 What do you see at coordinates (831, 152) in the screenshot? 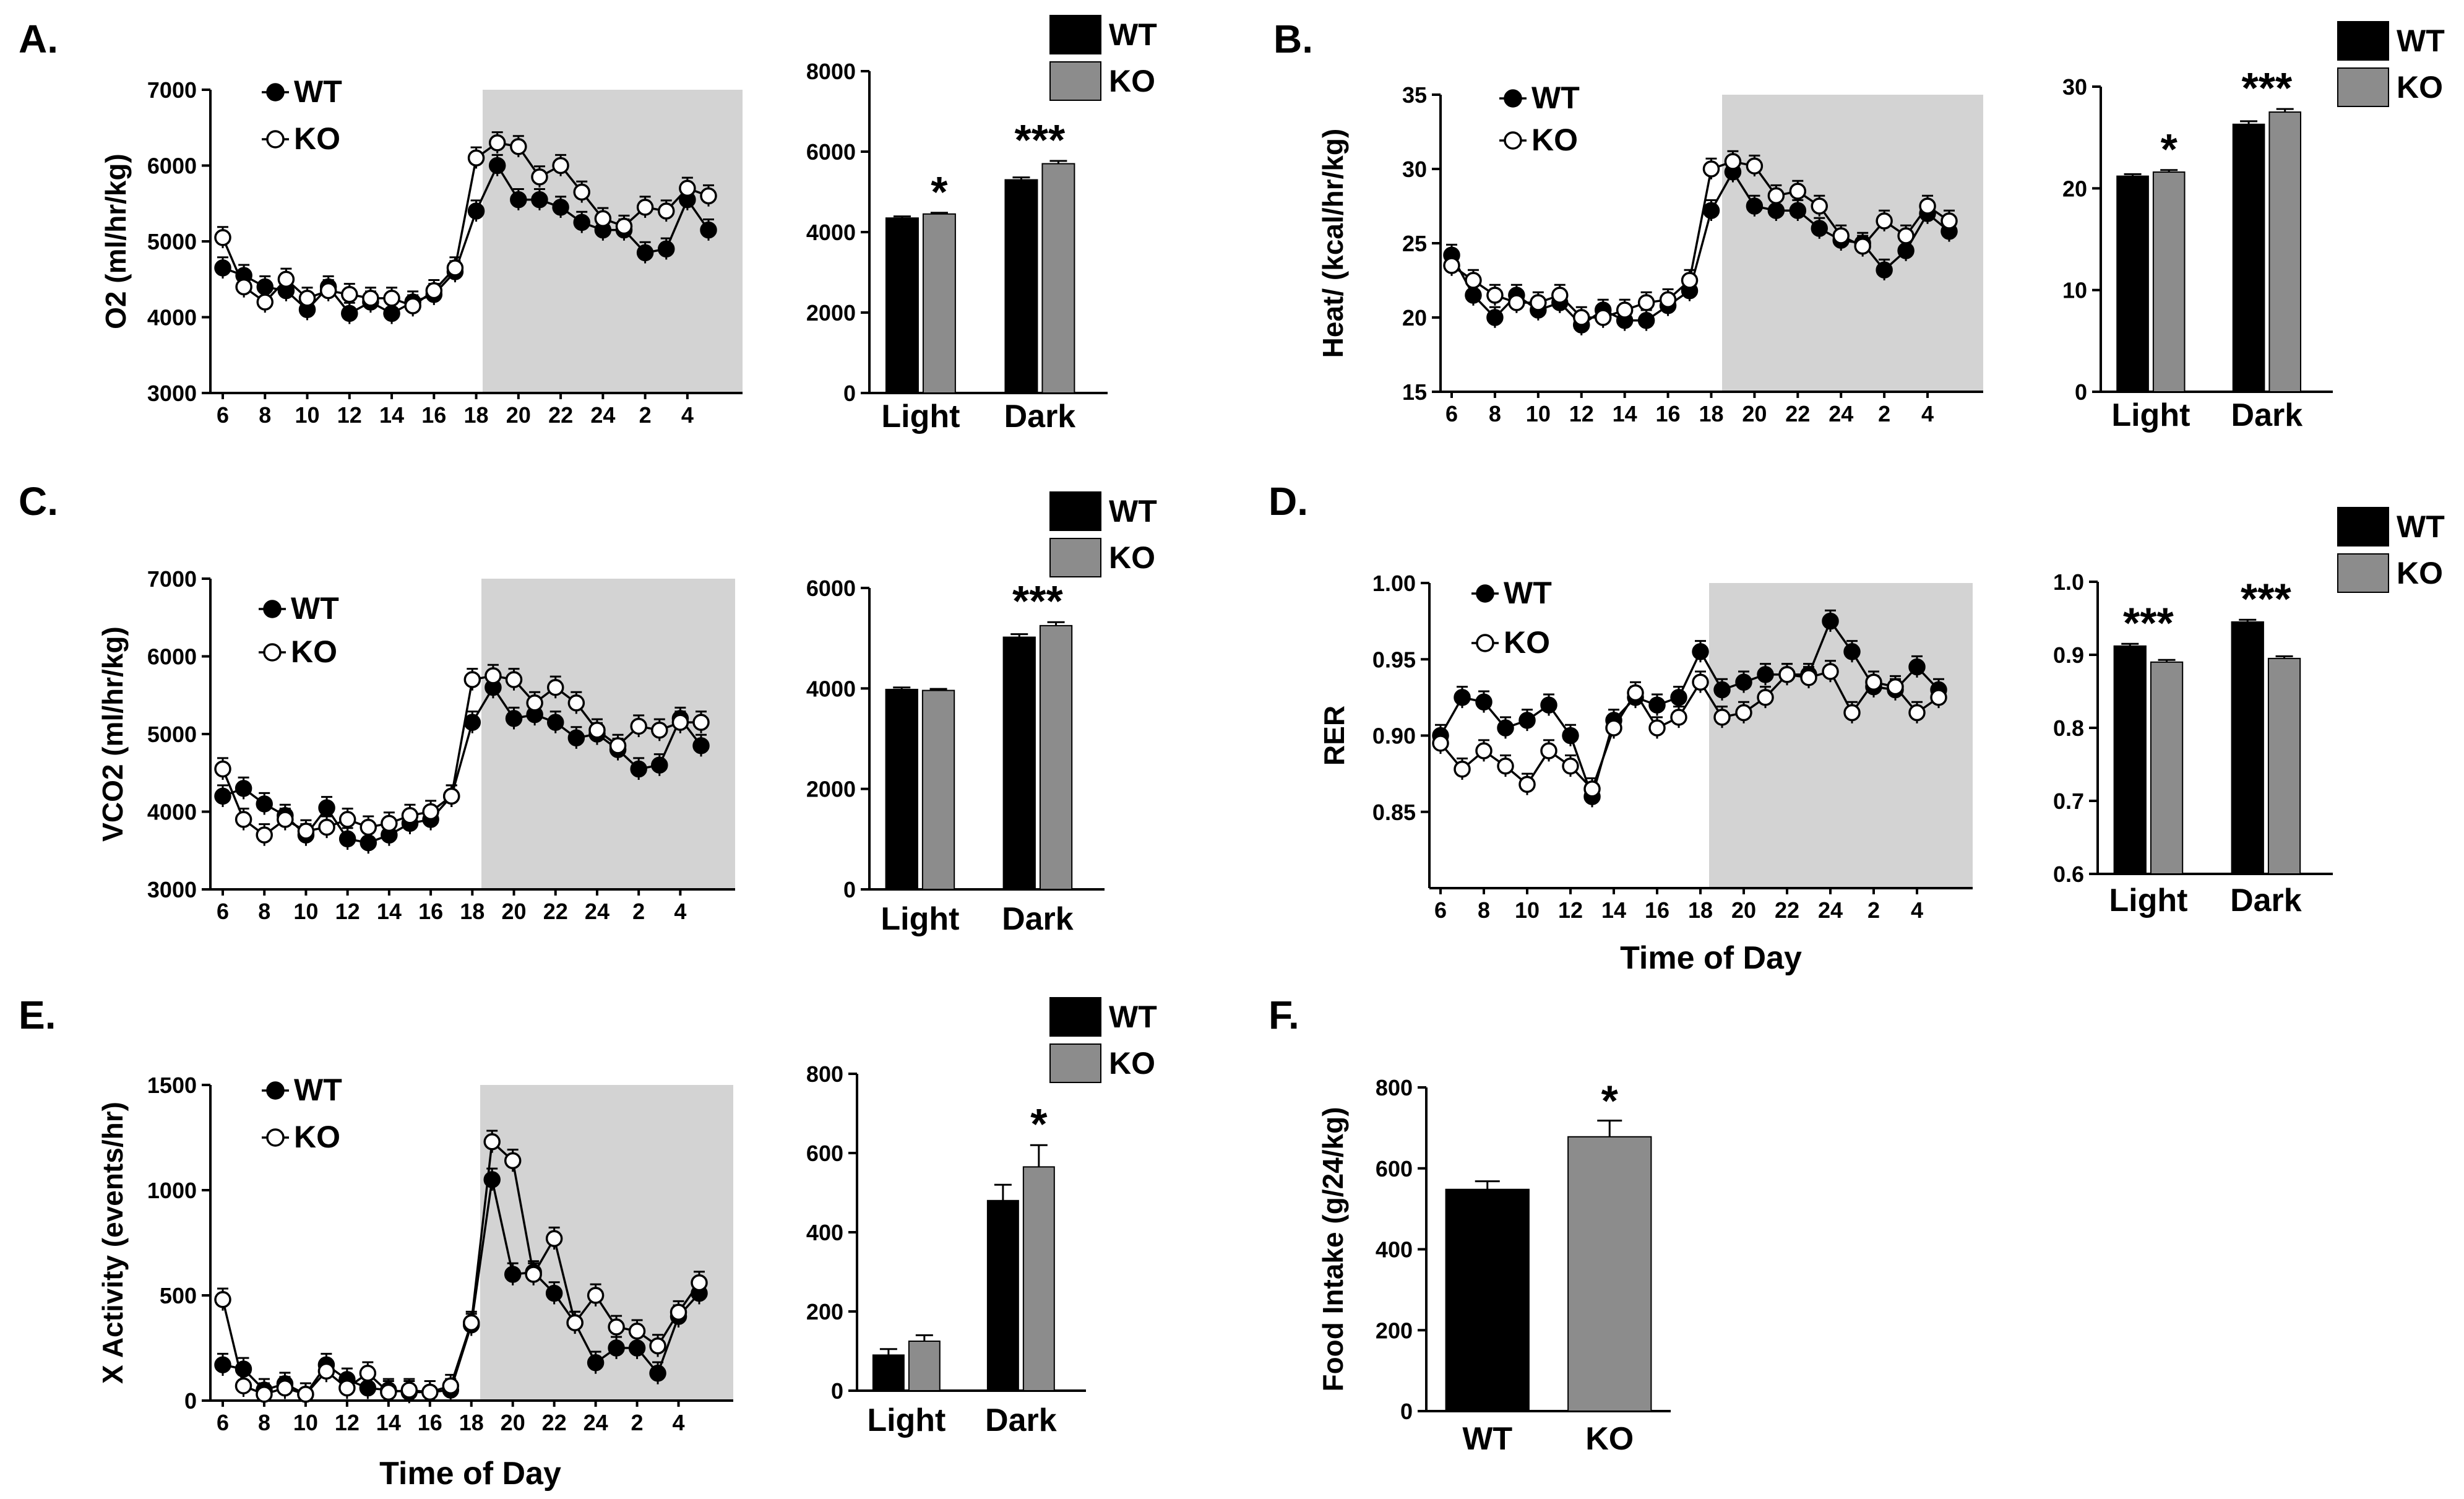
I see `A-bar-y-tick-label: 6000` at bounding box center [831, 152].